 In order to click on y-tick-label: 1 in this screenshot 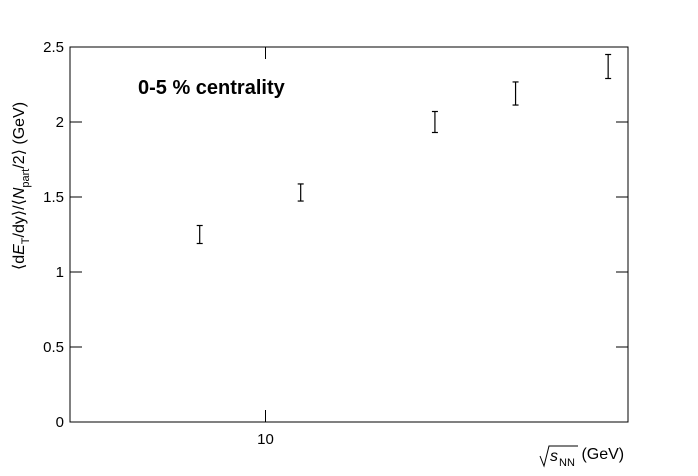, I will do `click(60, 272)`.